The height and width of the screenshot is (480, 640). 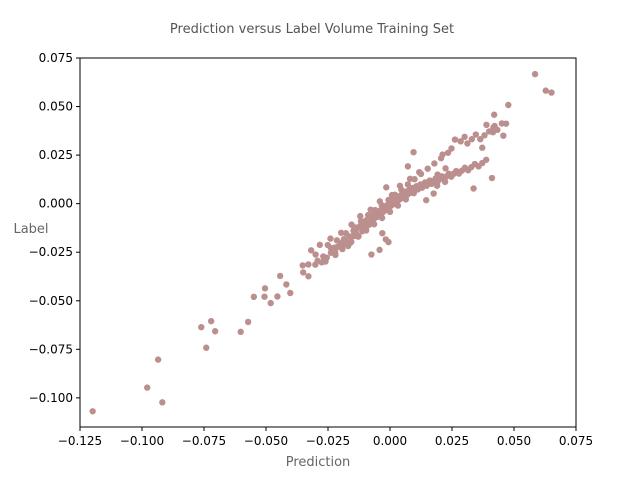 What do you see at coordinates (142, 441) in the screenshot?
I see `x-tick-label: −0.100` at bounding box center [142, 441].